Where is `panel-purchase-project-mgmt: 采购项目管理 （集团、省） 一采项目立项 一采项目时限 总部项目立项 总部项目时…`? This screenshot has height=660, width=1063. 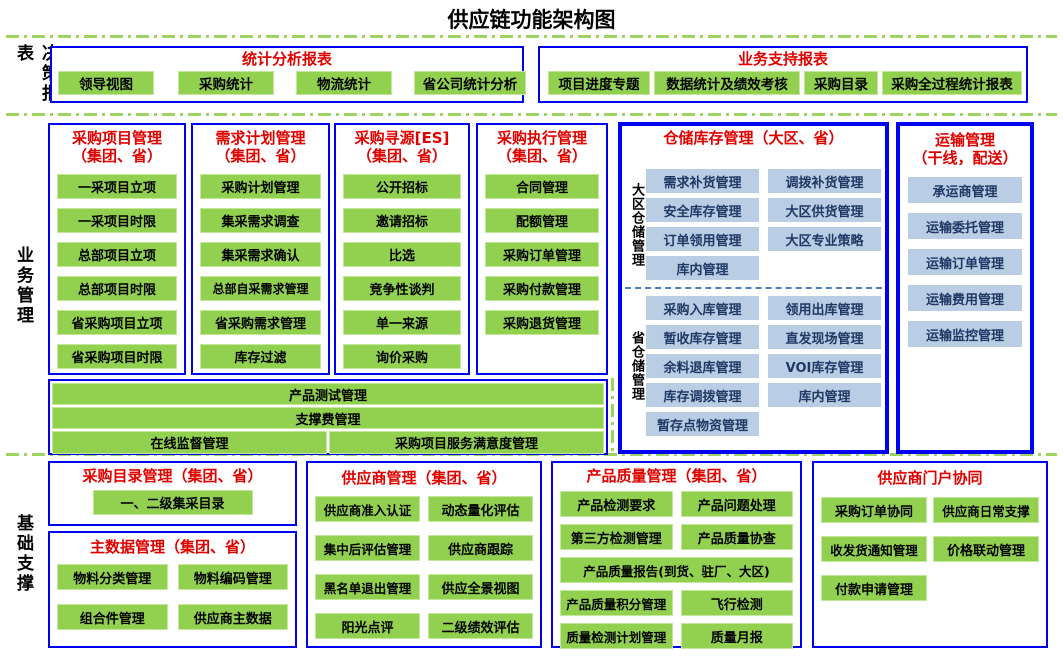
panel-purchase-project-mgmt: 采购项目管理 （集团、省） 一采项目立项 一采项目时限 总部项目立项 总部项目时… is located at coordinates (117, 249).